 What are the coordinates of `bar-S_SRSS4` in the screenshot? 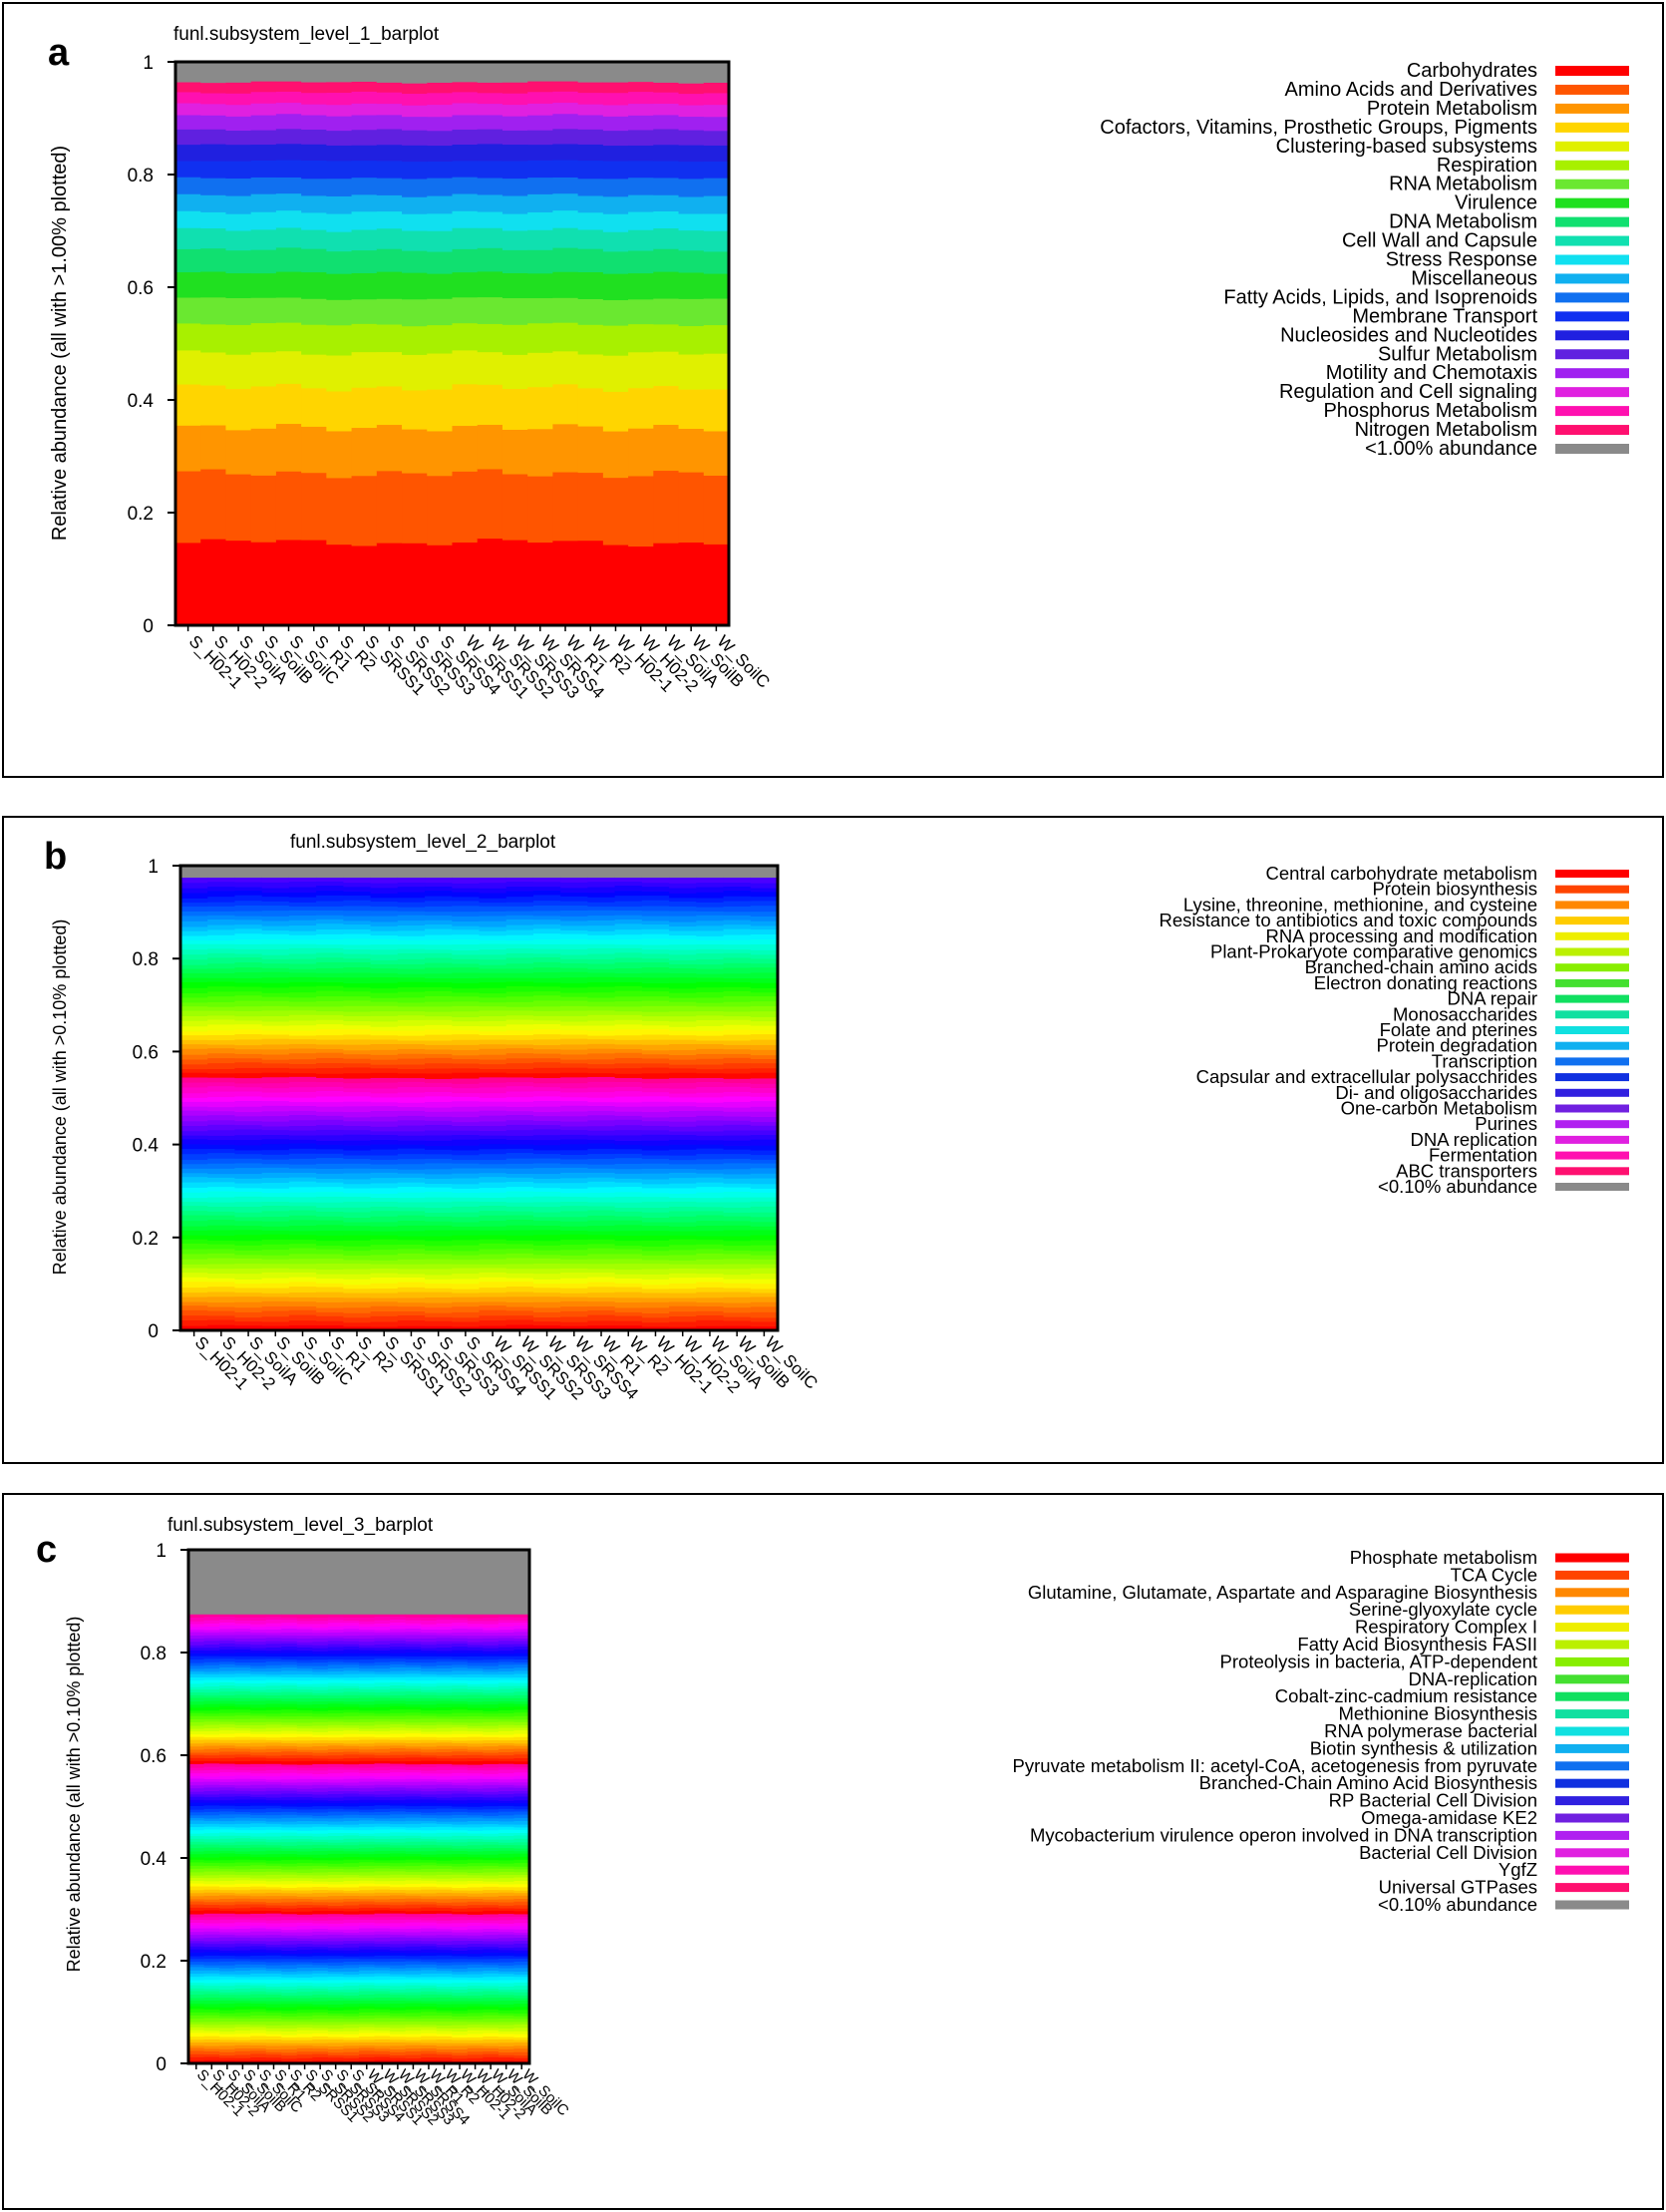 It's located at (351, 1807).